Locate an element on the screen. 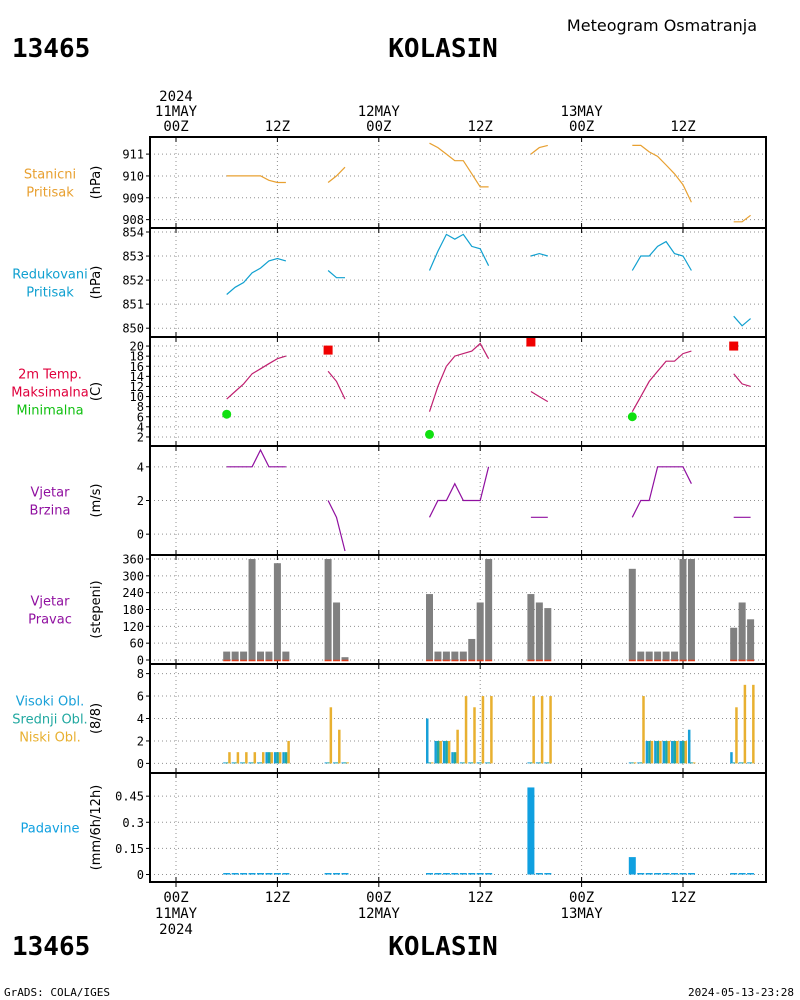  y-tick-label: 6 is located at coordinates (140, 417).